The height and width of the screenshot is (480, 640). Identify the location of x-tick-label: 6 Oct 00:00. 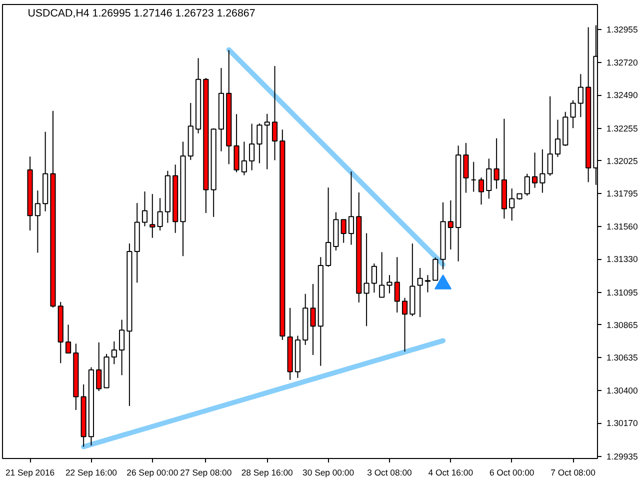
(511, 473).